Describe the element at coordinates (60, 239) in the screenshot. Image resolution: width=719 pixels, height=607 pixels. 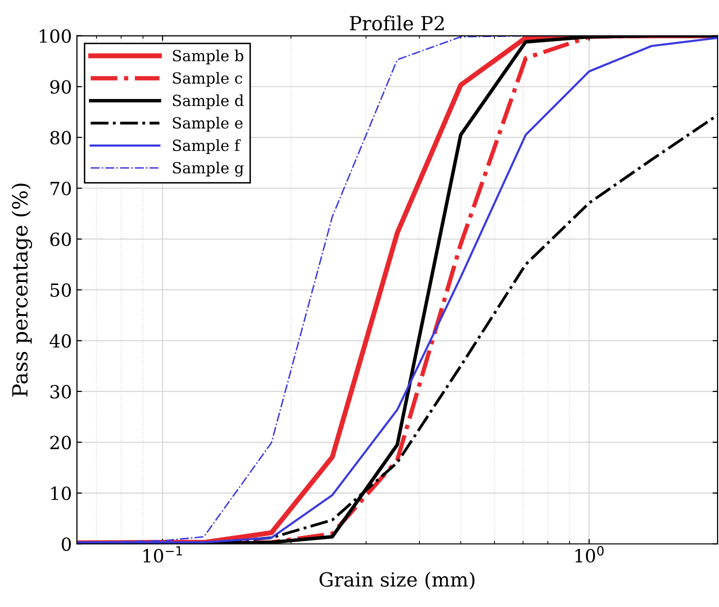
I see `y-tick-label: 60` at that location.